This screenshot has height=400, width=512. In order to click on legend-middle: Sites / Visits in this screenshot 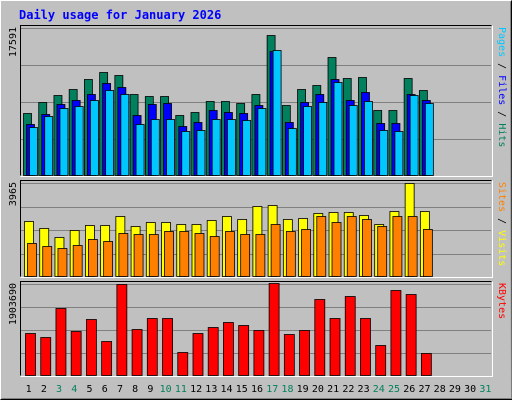, I will do `click(501, 224)`.